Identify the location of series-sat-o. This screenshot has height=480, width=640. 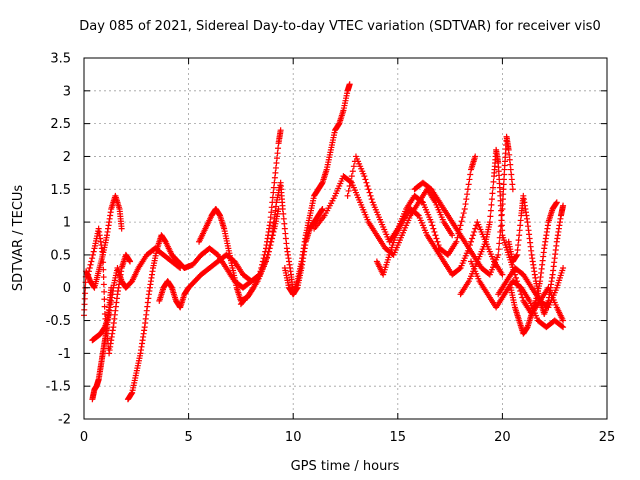
(517, 294).